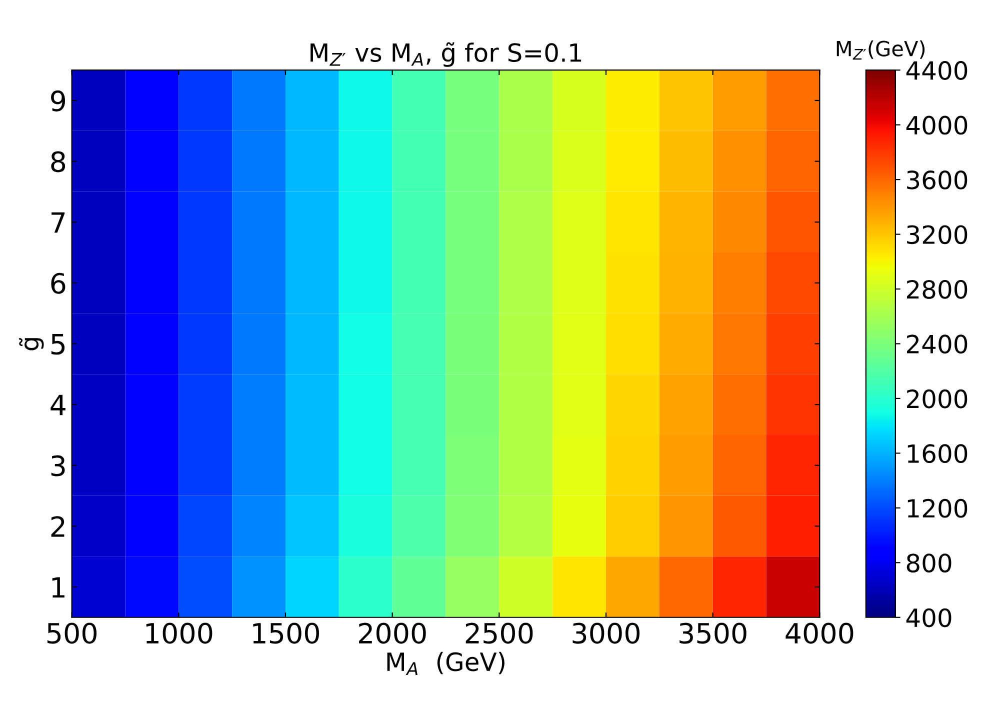  What do you see at coordinates (937, 70) in the screenshot?
I see `color-bar-label: 4400` at bounding box center [937, 70].